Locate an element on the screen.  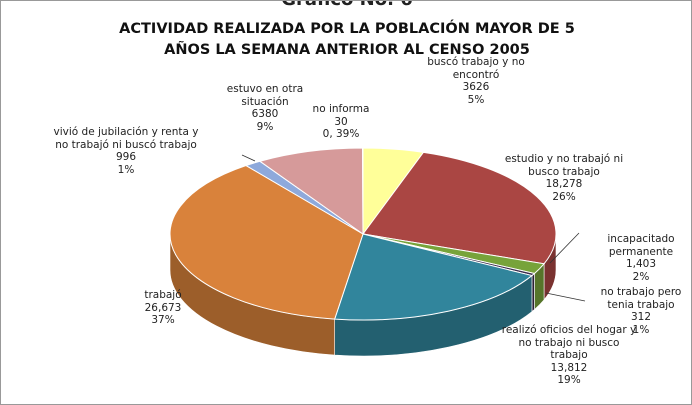
label-value: 312 is located at coordinates (641, 317).